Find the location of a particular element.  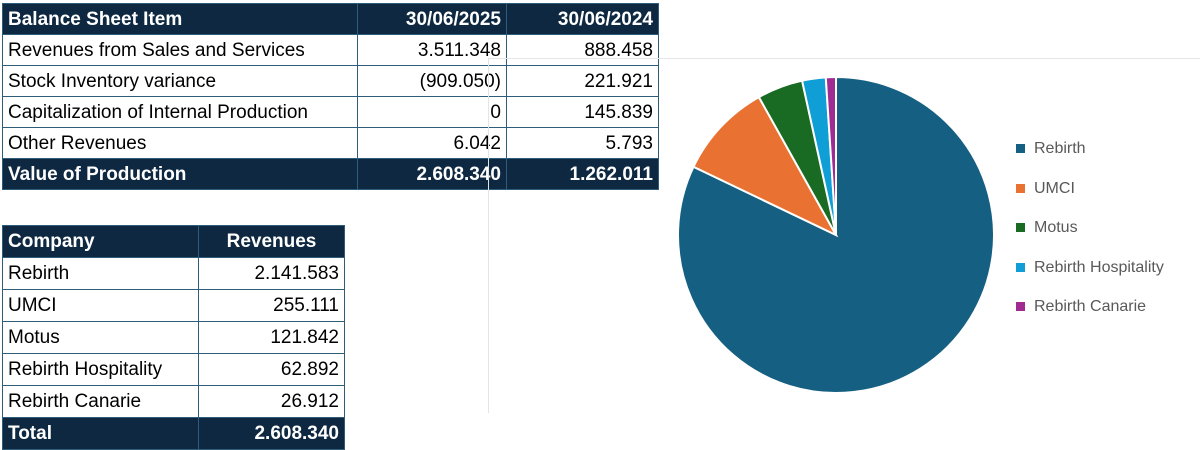

cell-value: (909.050) is located at coordinates (432, 81).